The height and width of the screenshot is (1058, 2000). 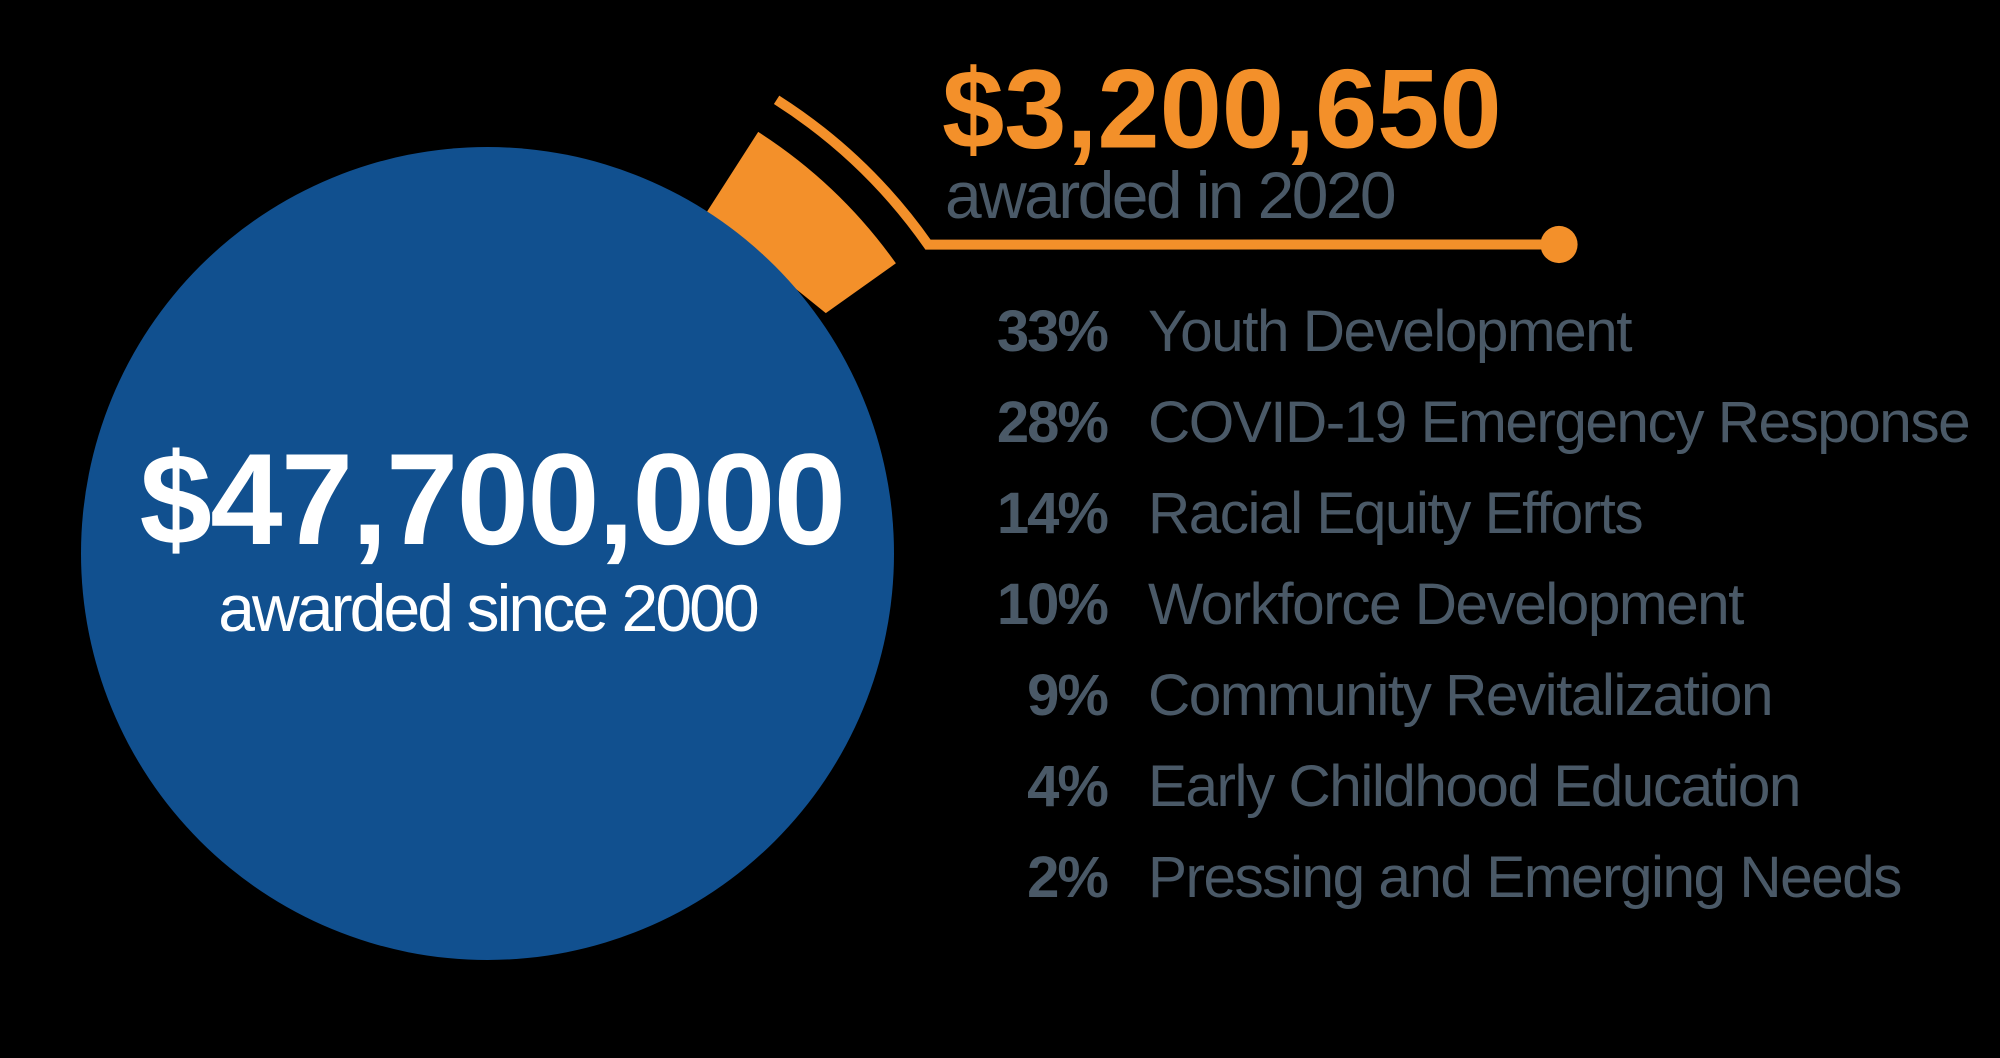 What do you see at coordinates (1053, 331) in the screenshot?
I see `svg-text: 33%` at bounding box center [1053, 331].